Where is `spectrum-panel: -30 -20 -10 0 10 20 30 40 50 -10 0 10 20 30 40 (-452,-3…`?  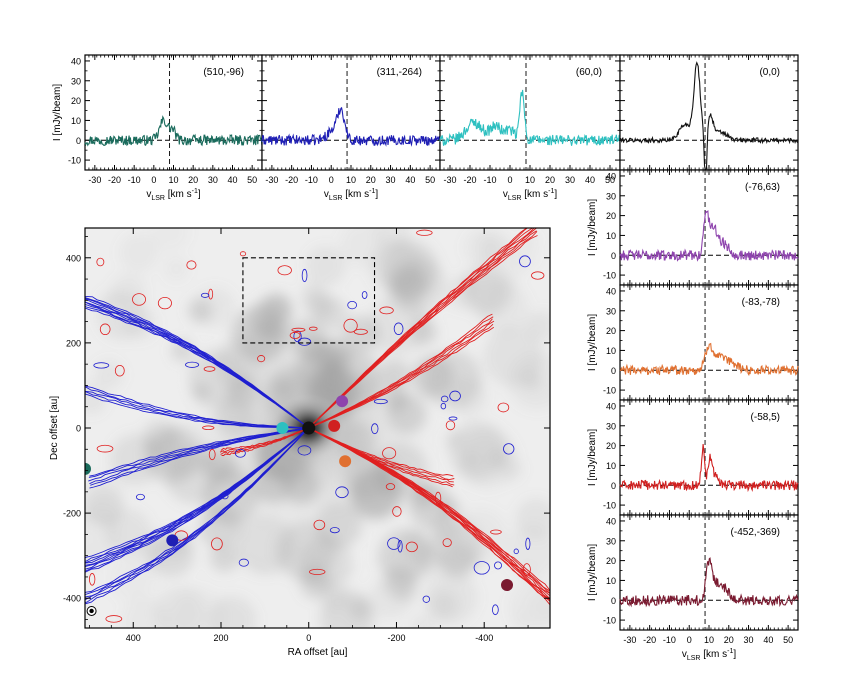
spectrum-panel: -30 -20 -10 0 10 20 30 40 50 -10 0 10 20 30 40 (-452,-3… is located at coordinates (693, 588).